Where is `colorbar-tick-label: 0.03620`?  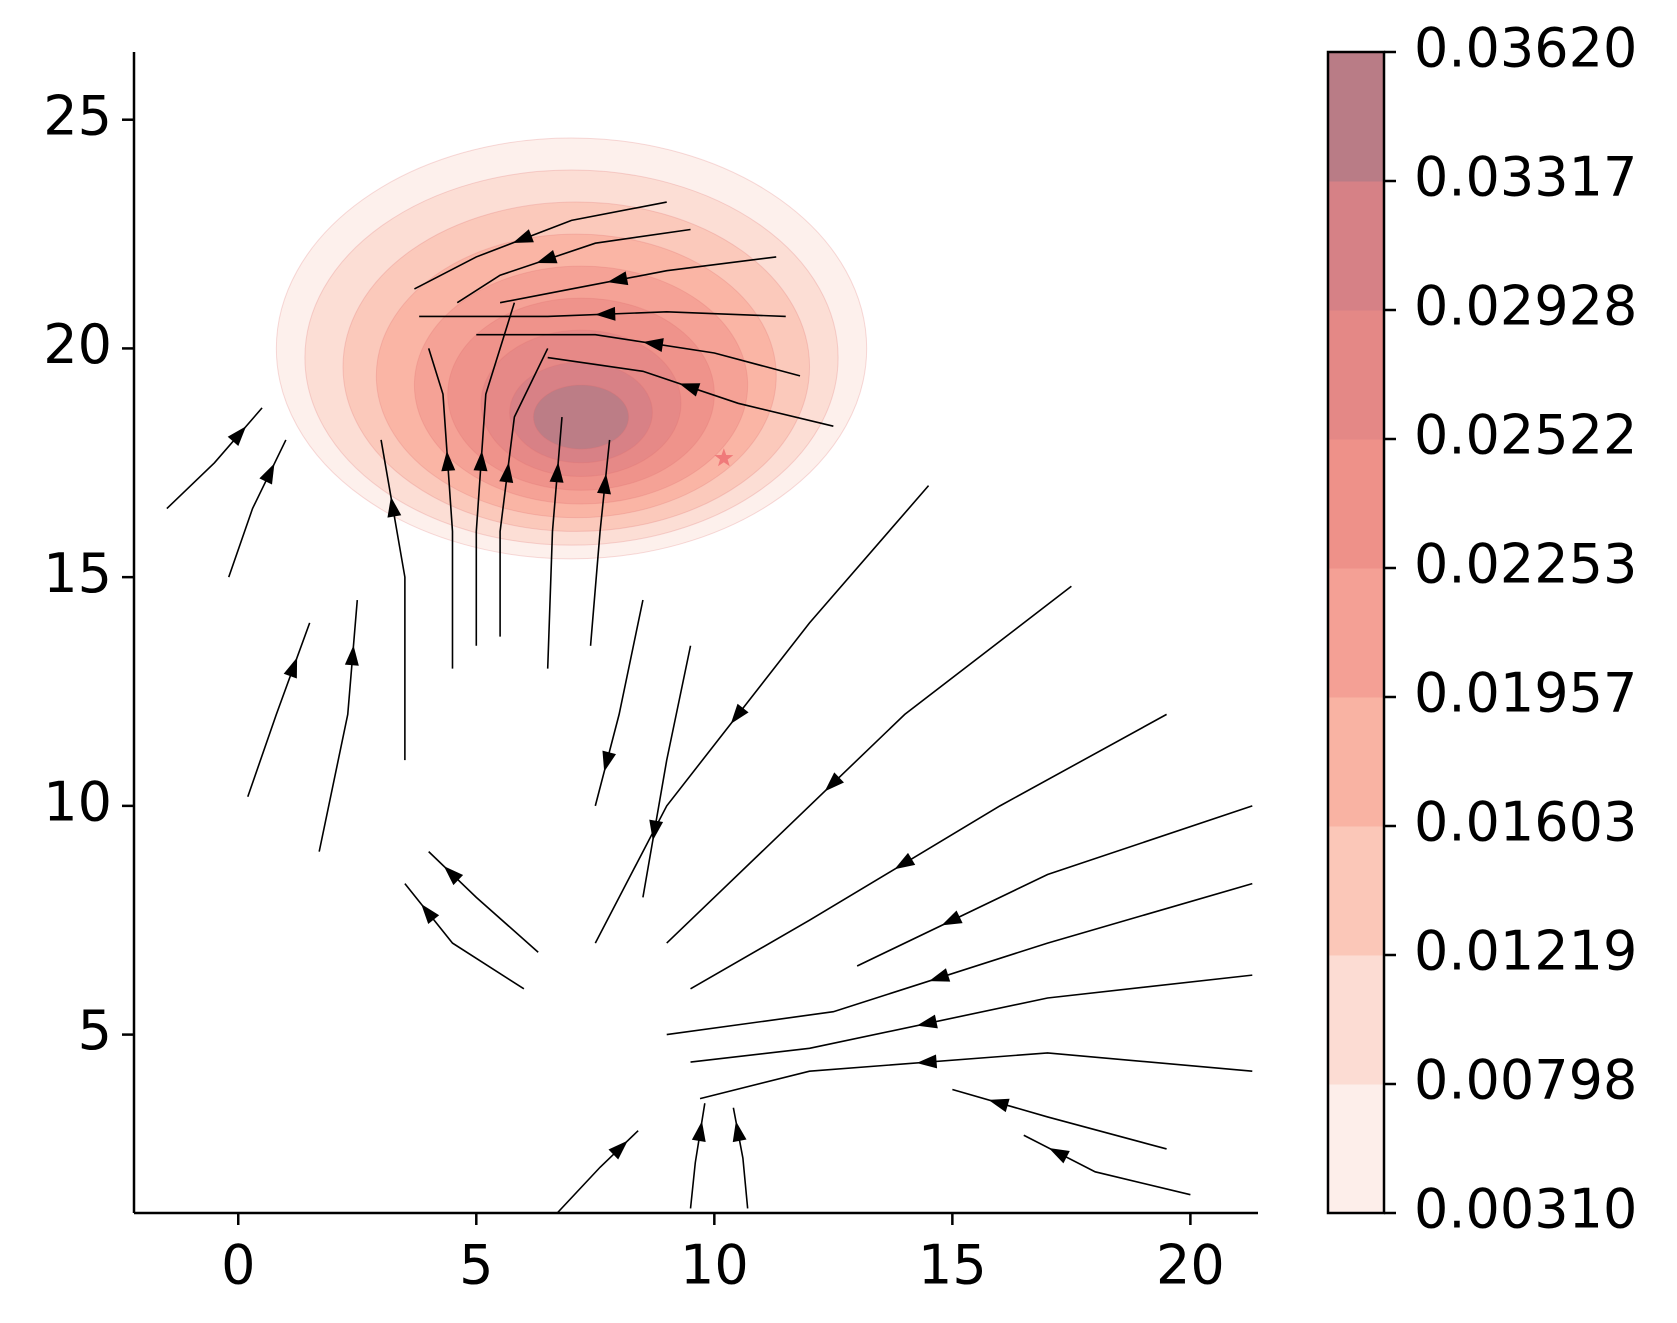
colorbar-tick-label: 0.03620 is located at coordinates (1525, 48).